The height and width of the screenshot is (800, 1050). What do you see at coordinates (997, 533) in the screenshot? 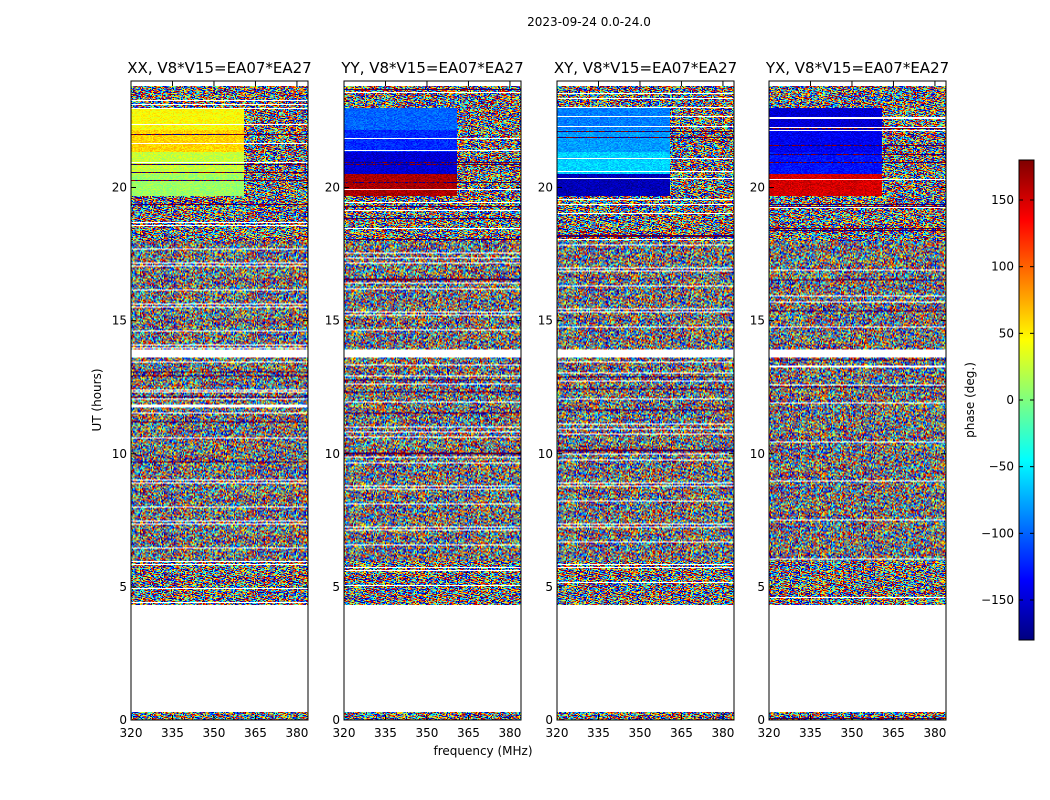
I see `colorbar-tick-label: −100` at bounding box center [997, 533].